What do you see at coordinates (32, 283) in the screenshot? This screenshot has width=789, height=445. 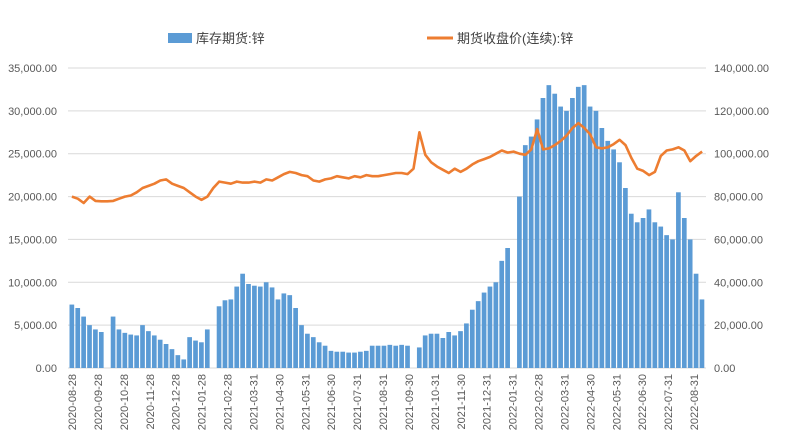 I see `left-tick-label: 10,000.00` at bounding box center [32, 283].